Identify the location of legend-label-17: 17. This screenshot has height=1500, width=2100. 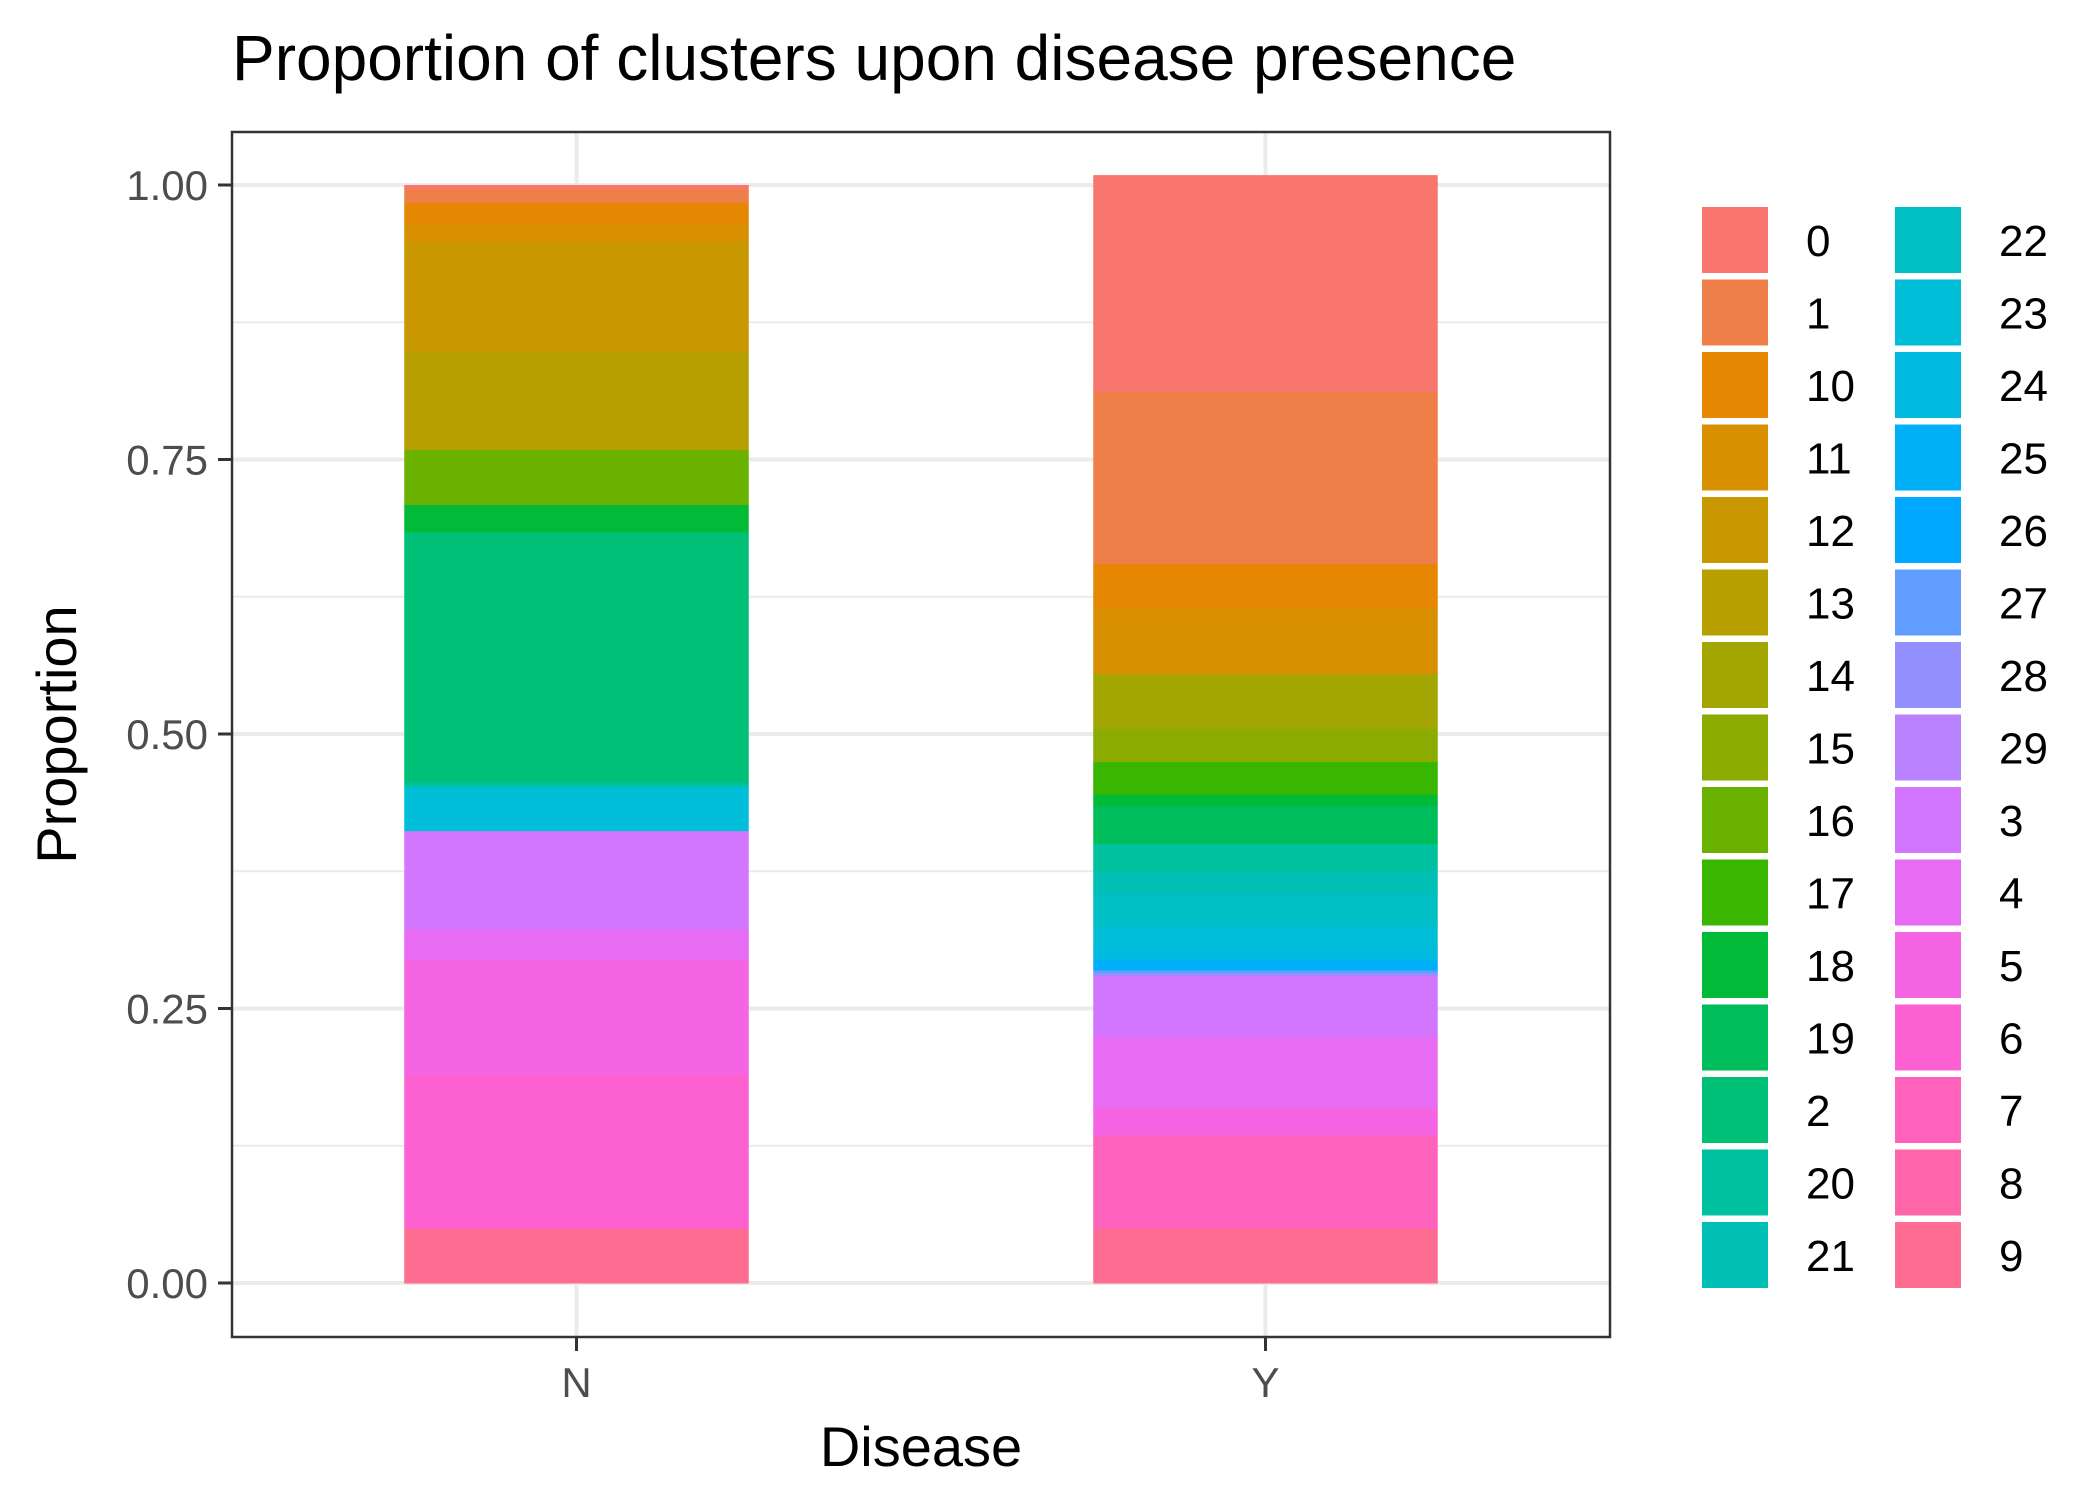
(1830, 894).